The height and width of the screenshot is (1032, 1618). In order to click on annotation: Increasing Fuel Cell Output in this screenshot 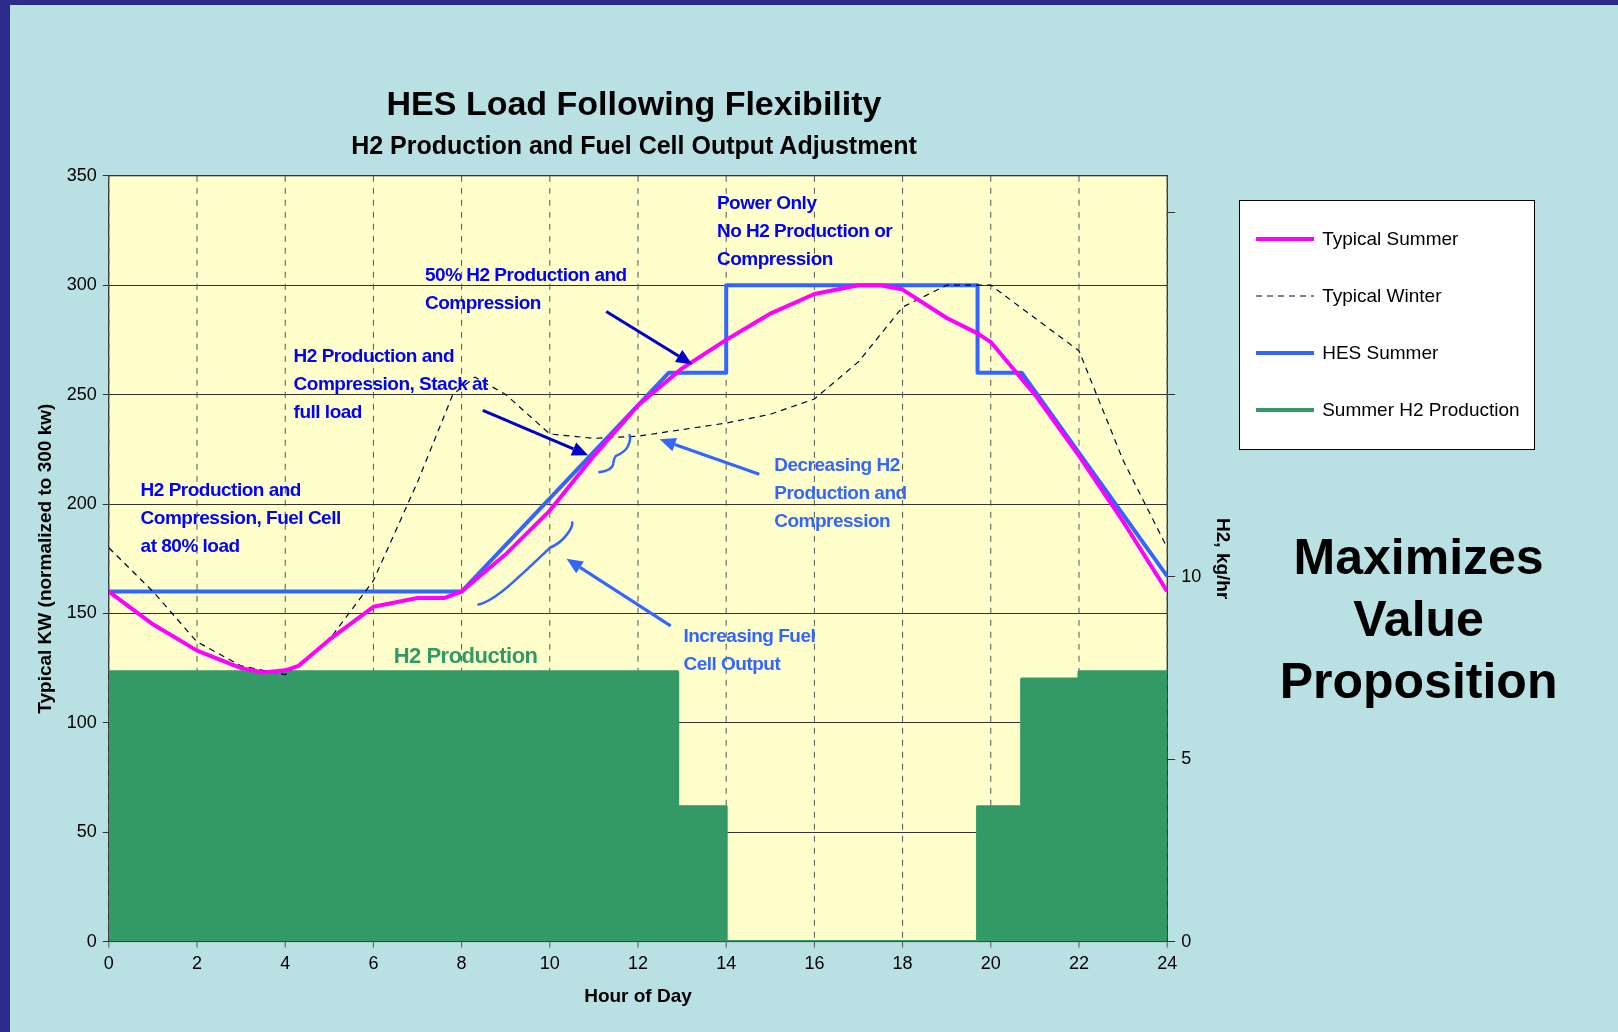, I will do `click(749, 650)`.